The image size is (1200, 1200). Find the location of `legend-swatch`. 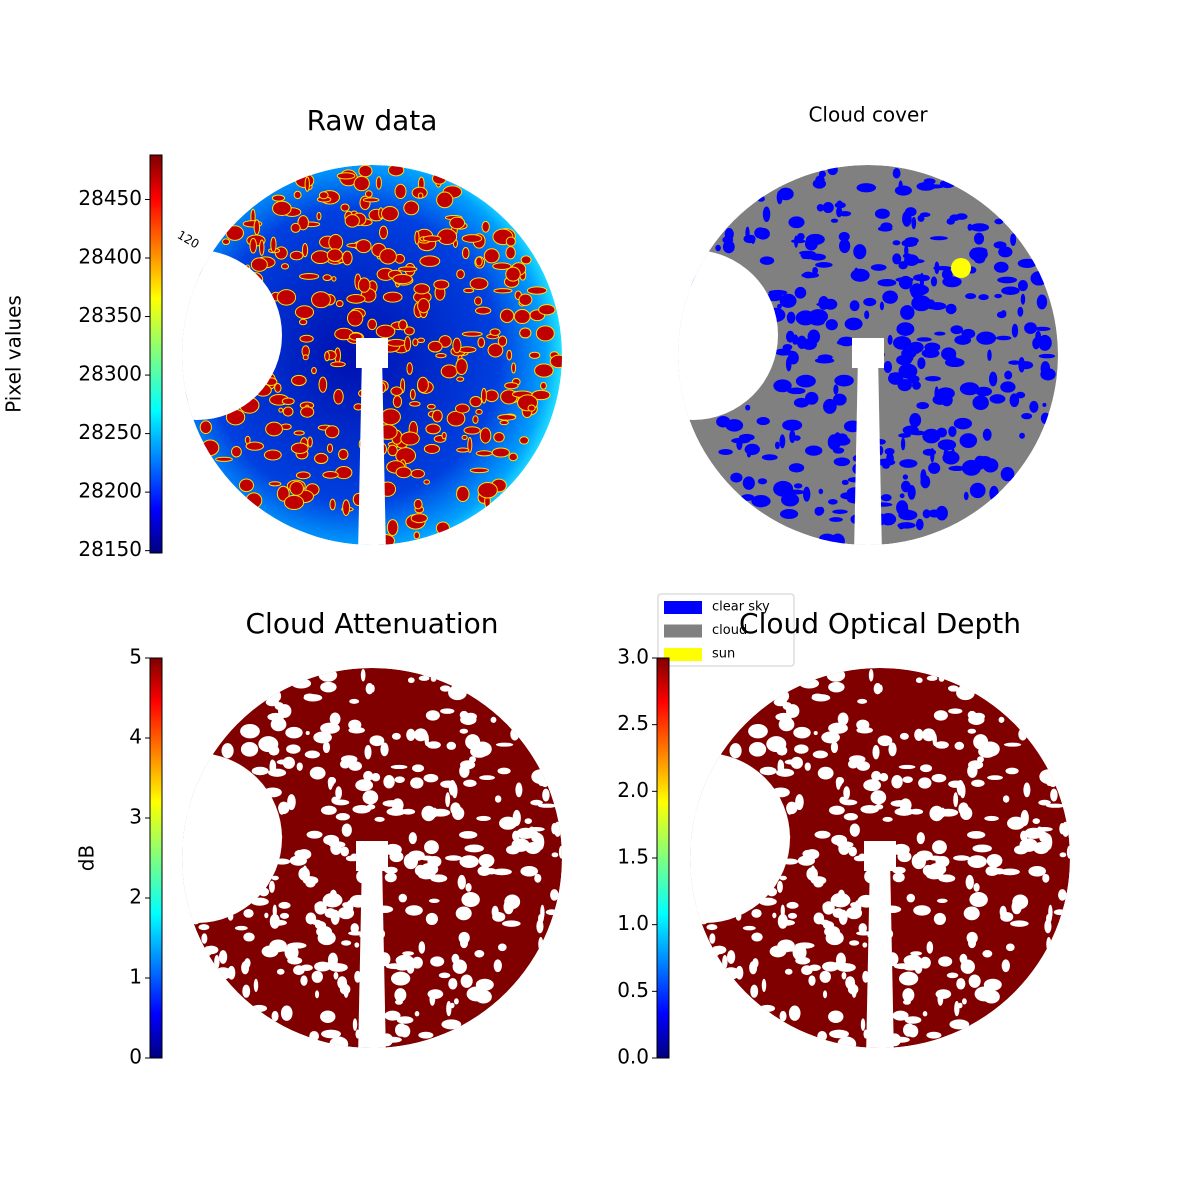

legend-swatch is located at coordinates (683, 607).